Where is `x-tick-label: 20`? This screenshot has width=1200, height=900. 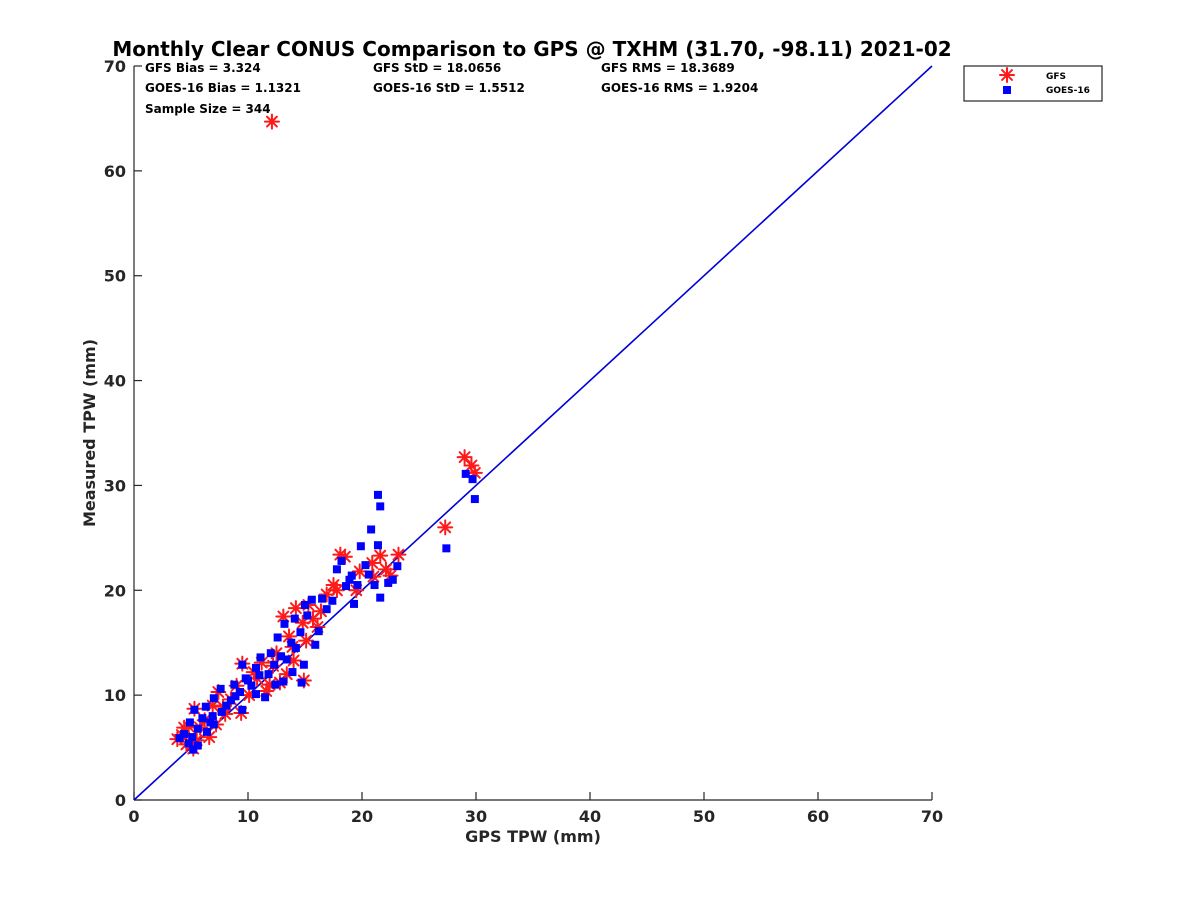 x-tick-label: 20 is located at coordinates (362, 816).